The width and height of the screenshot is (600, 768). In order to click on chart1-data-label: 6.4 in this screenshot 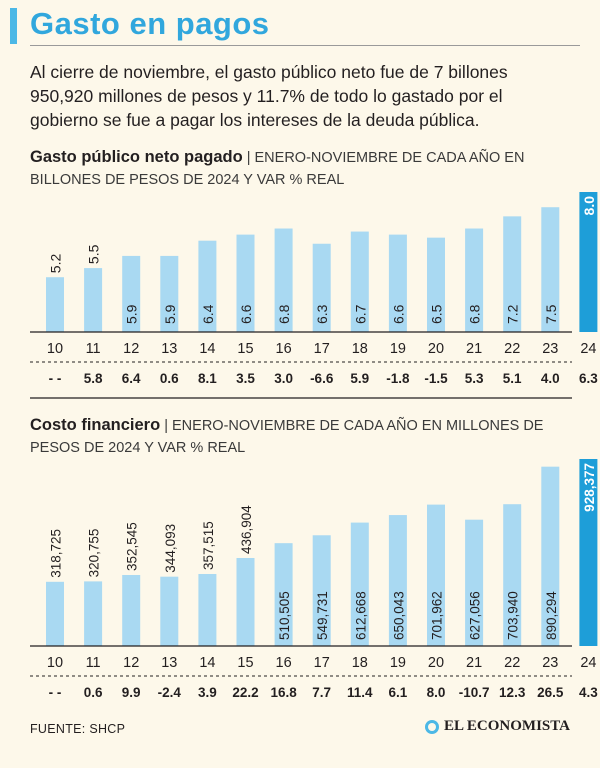, I will do `click(208, 314)`.